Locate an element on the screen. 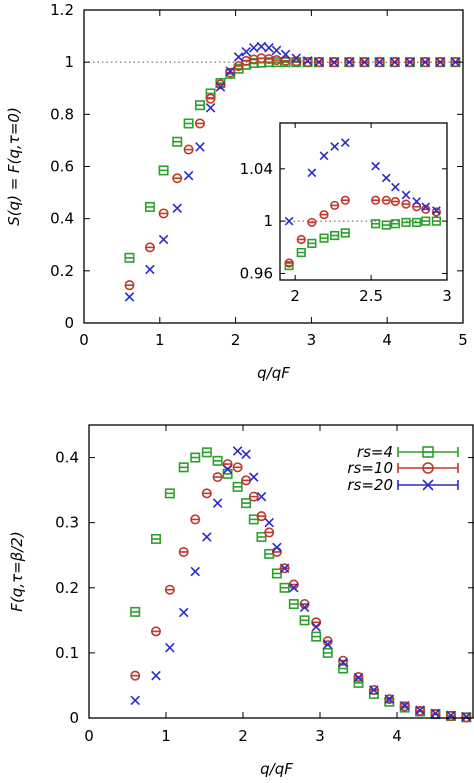  legend-label: rs=4 is located at coordinates (375, 452).